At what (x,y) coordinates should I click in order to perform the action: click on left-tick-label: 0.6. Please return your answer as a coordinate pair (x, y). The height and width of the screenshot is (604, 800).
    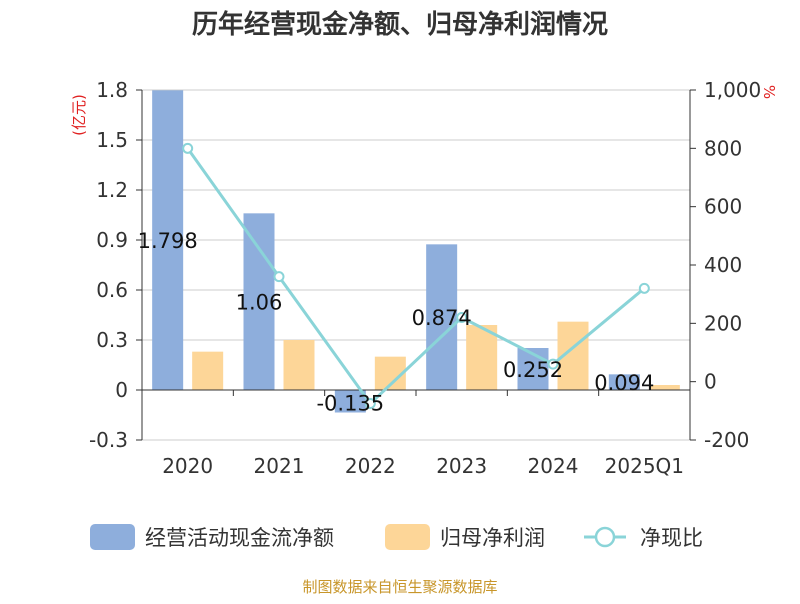
    Looking at the image, I should click on (112, 290).